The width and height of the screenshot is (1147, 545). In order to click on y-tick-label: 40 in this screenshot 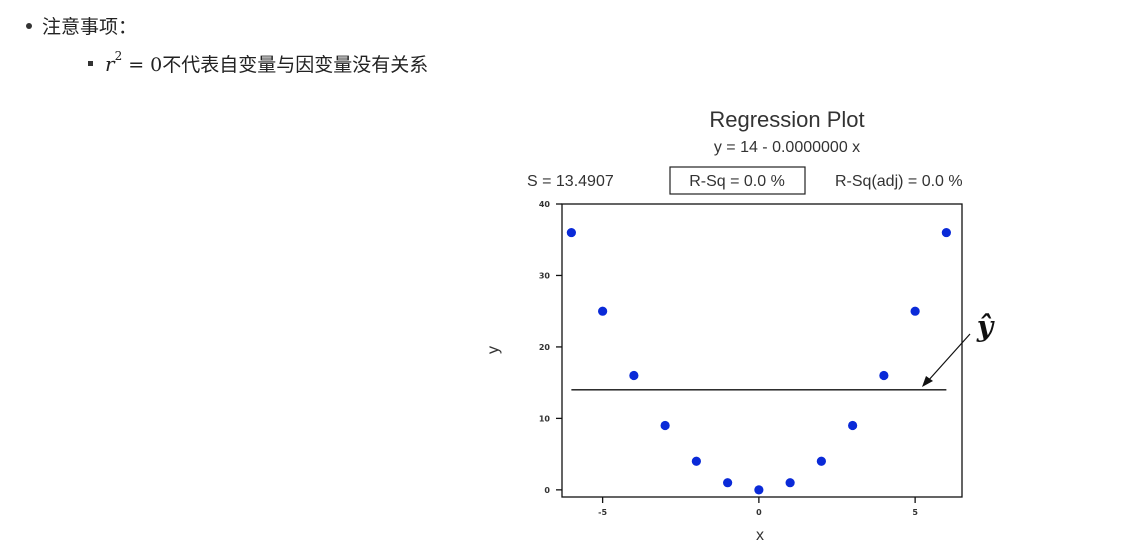, I will do `click(545, 204)`.